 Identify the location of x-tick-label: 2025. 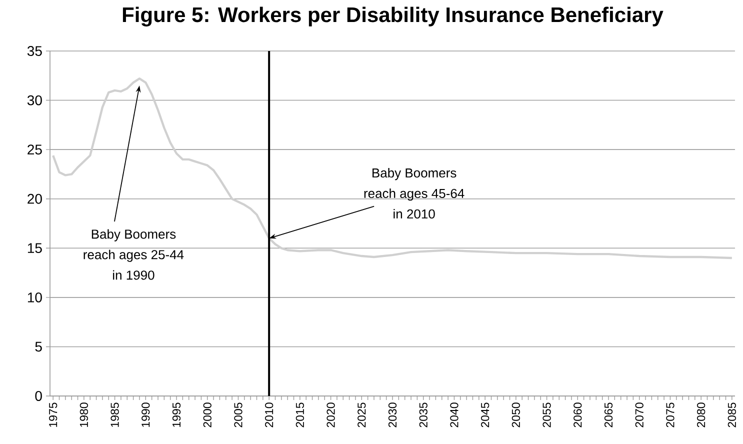
(362, 415).